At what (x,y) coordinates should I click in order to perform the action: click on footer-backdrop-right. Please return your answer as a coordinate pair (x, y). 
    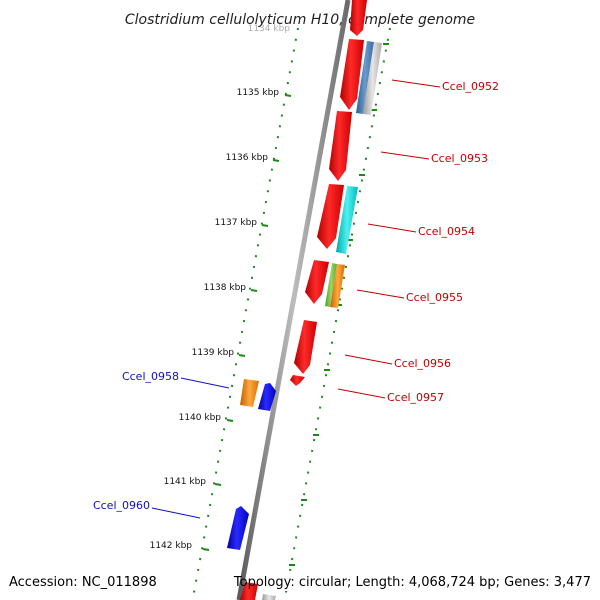
    Looking at the image, I should click on (426, 581).